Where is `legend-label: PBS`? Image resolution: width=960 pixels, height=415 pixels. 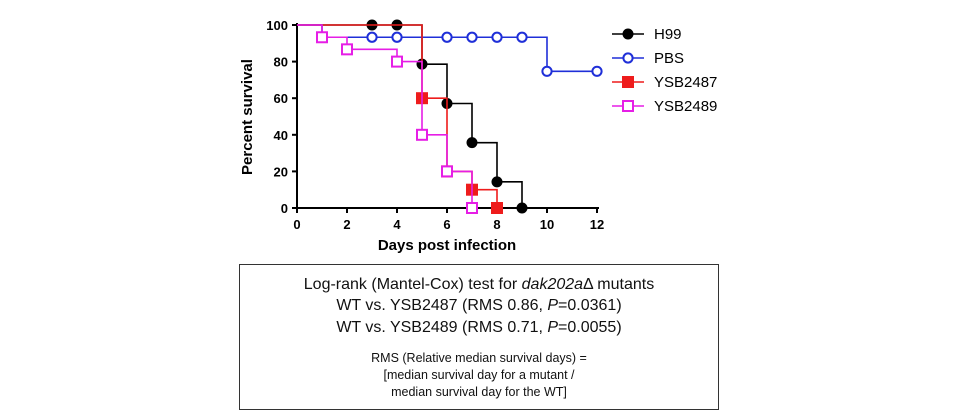 legend-label: PBS is located at coordinates (669, 58).